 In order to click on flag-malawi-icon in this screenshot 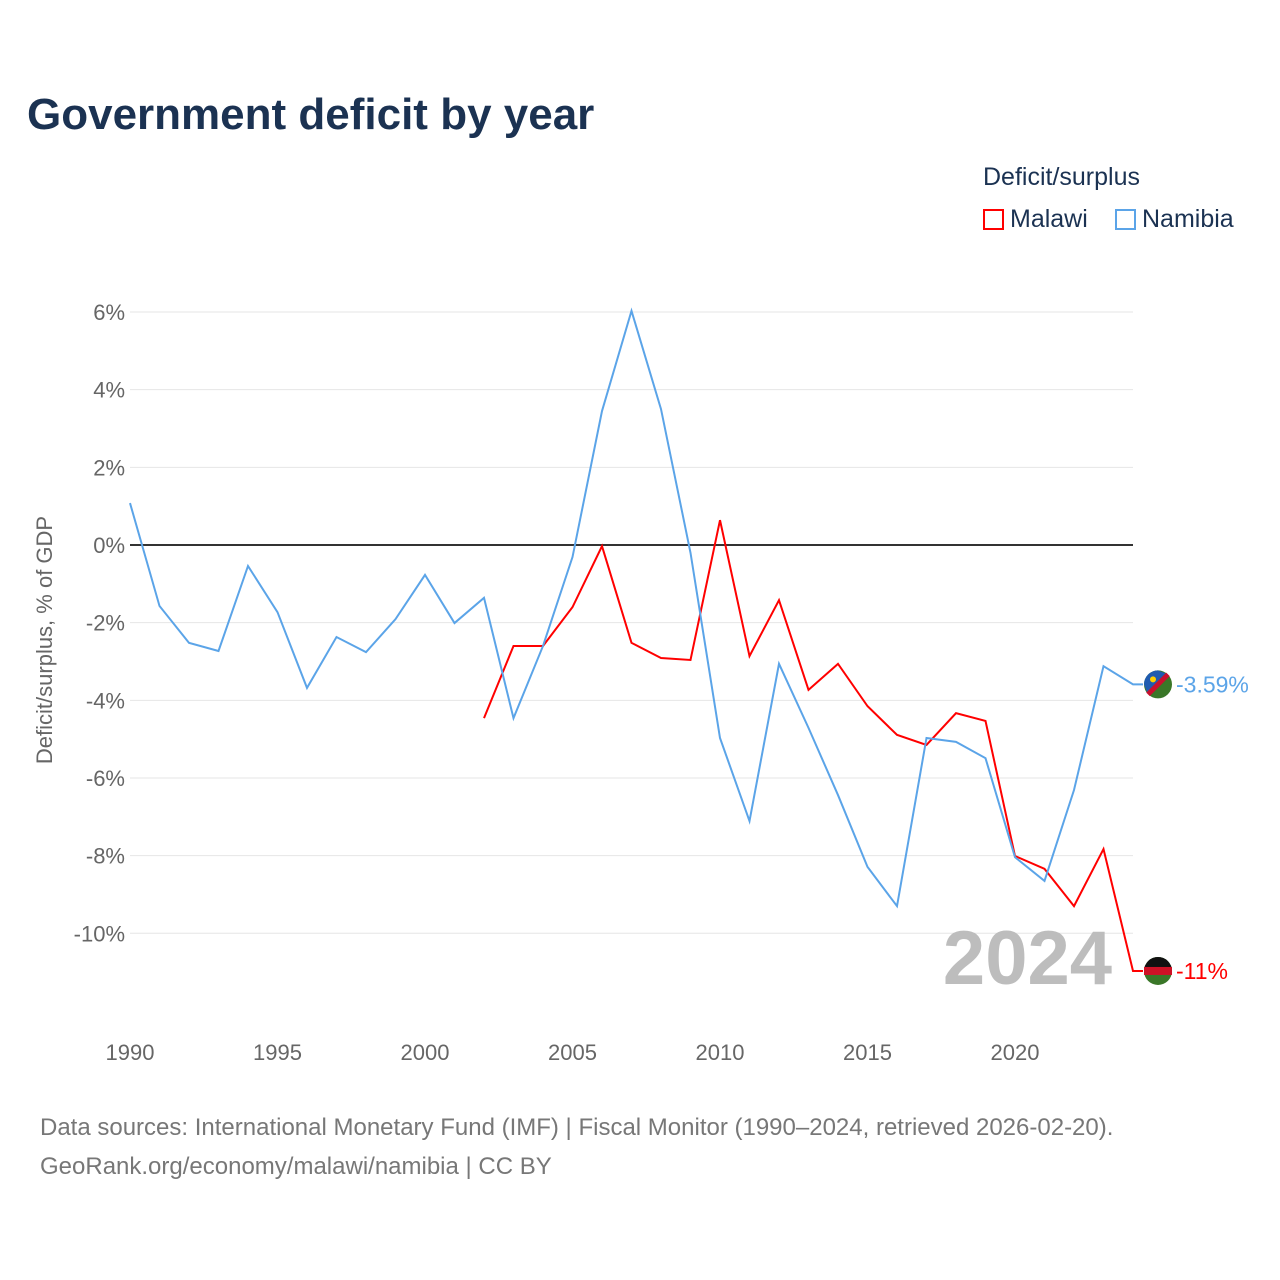, I will do `click(1158, 970)`.